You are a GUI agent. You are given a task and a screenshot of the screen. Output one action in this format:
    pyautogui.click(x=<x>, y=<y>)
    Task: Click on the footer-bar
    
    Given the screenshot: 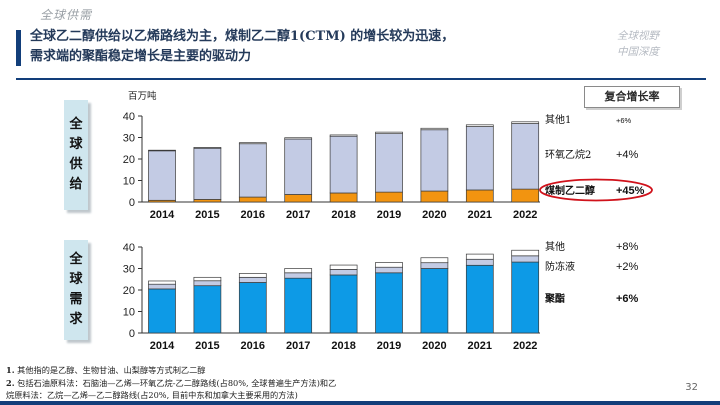 What is the action you would take?
    pyautogui.click(x=360, y=403)
    